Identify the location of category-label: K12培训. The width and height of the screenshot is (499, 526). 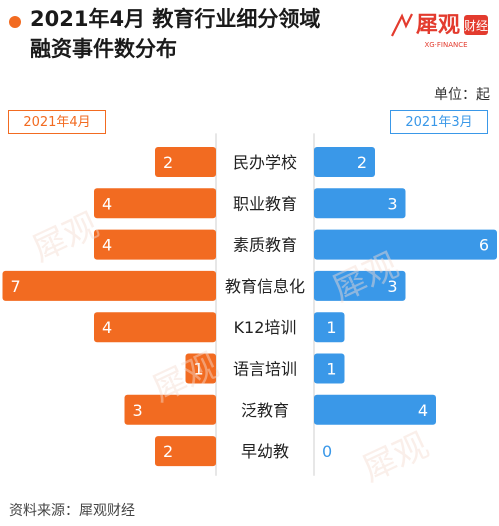
(265, 327).